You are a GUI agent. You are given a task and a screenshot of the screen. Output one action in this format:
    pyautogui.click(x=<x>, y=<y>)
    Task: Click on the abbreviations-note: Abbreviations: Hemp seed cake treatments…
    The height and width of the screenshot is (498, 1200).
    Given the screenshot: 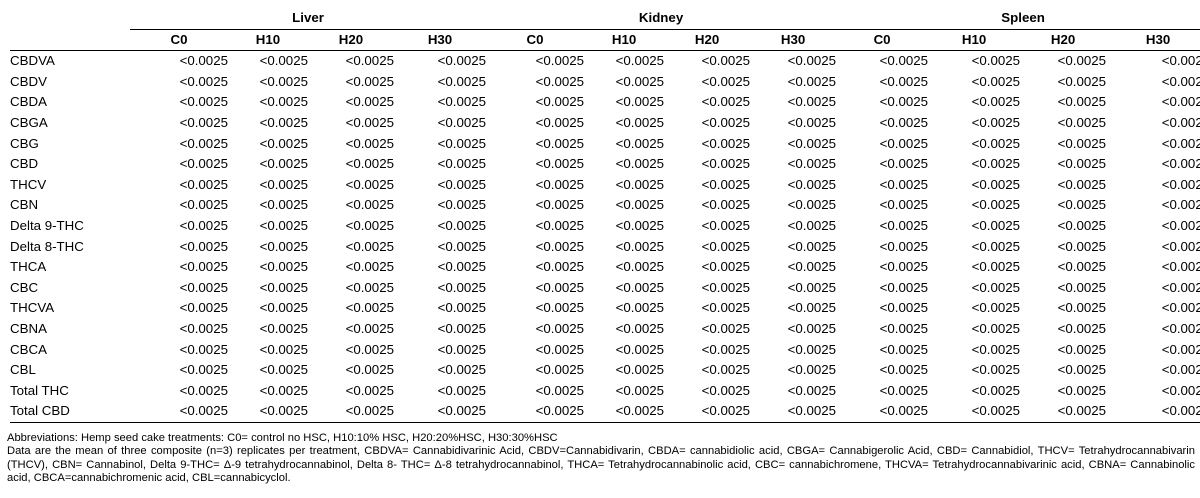 What is the action you would take?
    pyautogui.click(x=282, y=438)
    